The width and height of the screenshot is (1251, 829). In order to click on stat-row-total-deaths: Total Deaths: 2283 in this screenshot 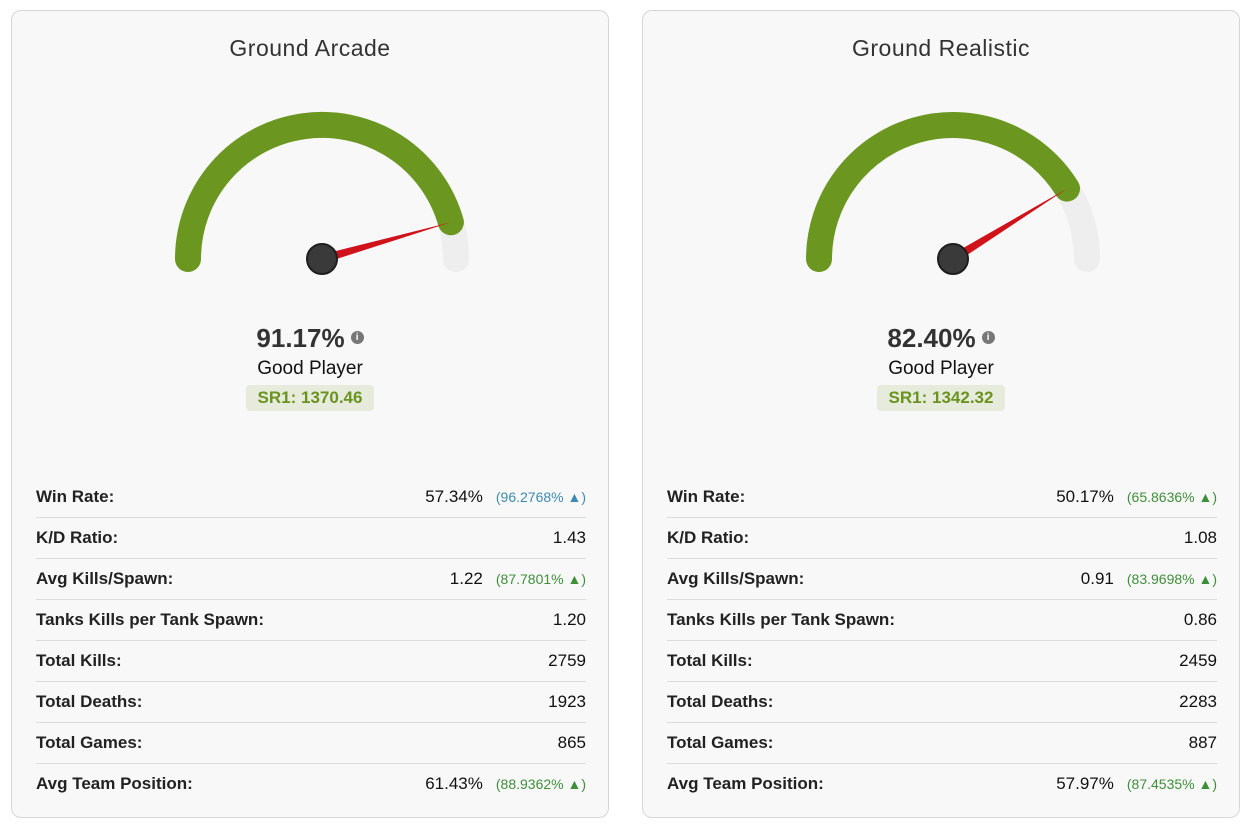, I will do `click(942, 702)`.